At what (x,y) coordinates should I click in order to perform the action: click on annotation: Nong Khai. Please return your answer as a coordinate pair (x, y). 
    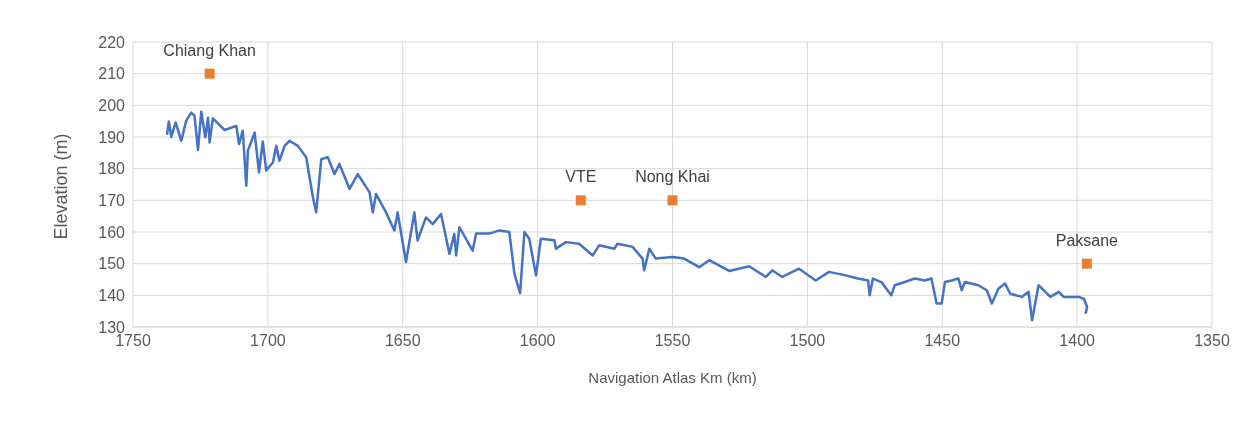
    Looking at the image, I should click on (672, 177).